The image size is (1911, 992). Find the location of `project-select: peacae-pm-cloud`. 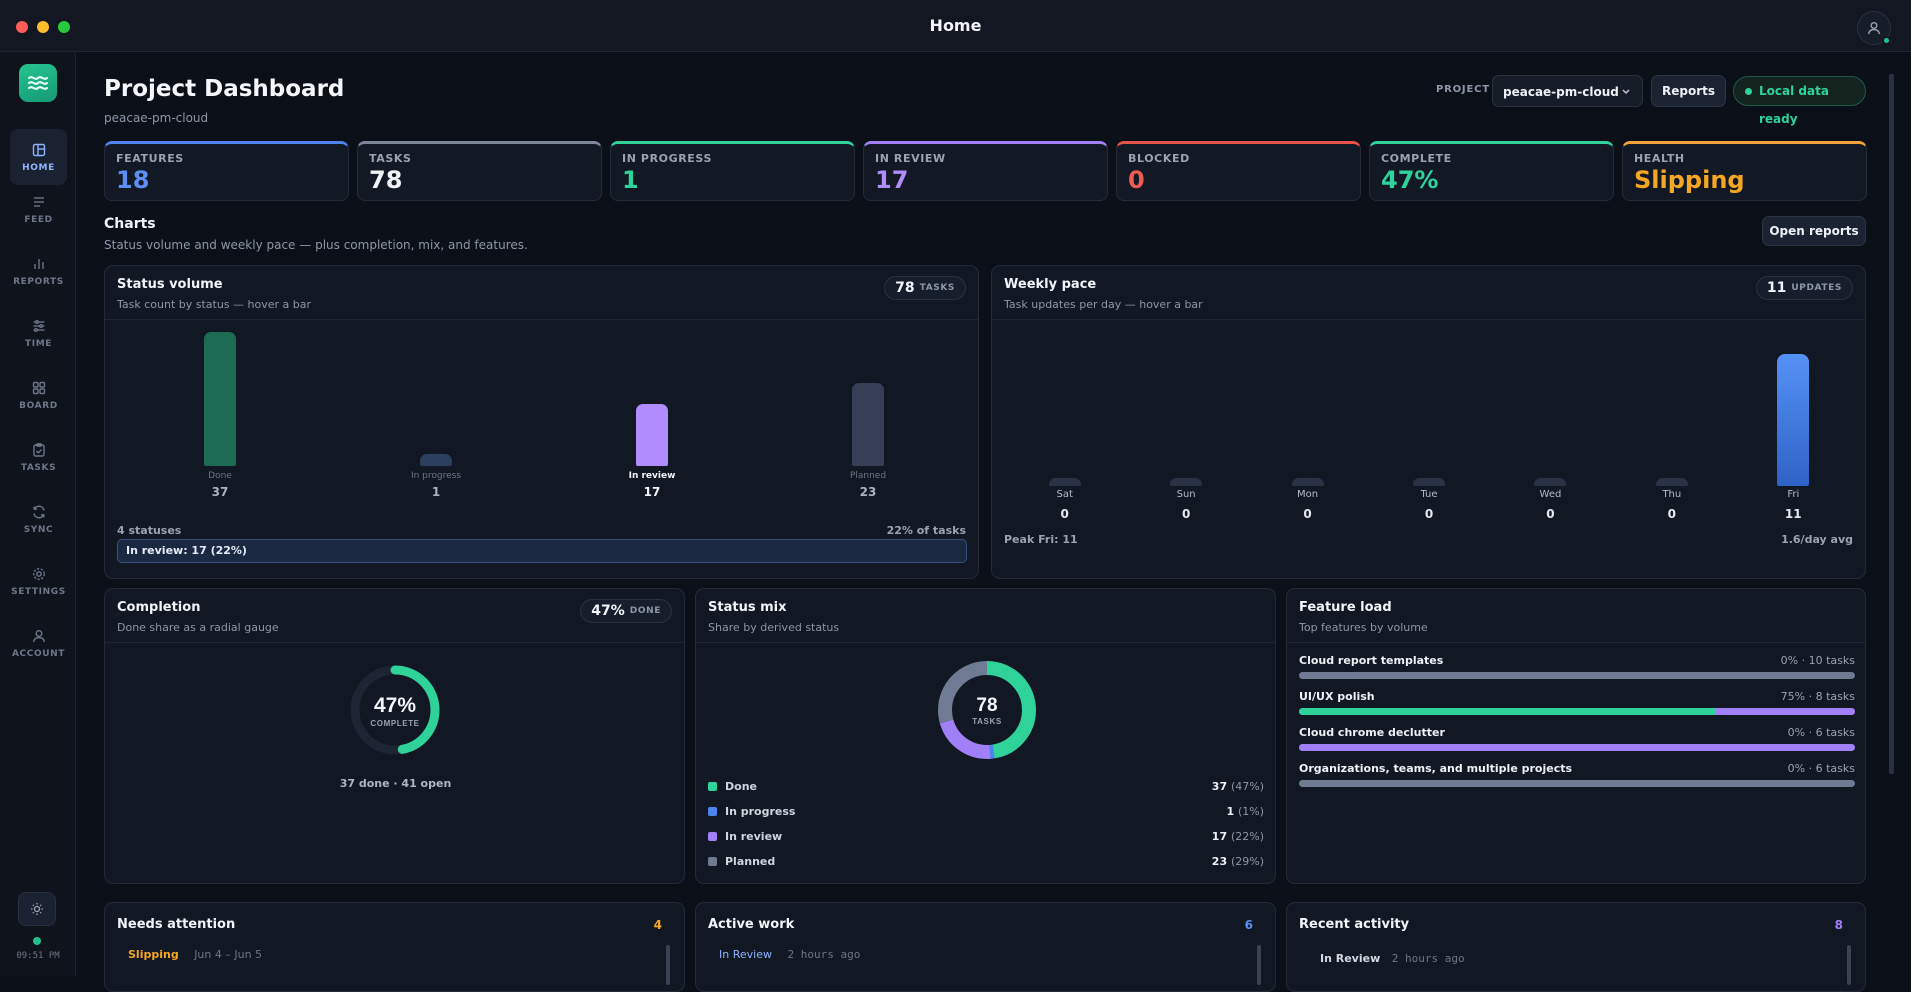

project-select: peacae-pm-cloud is located at coordinates (1567, 91).